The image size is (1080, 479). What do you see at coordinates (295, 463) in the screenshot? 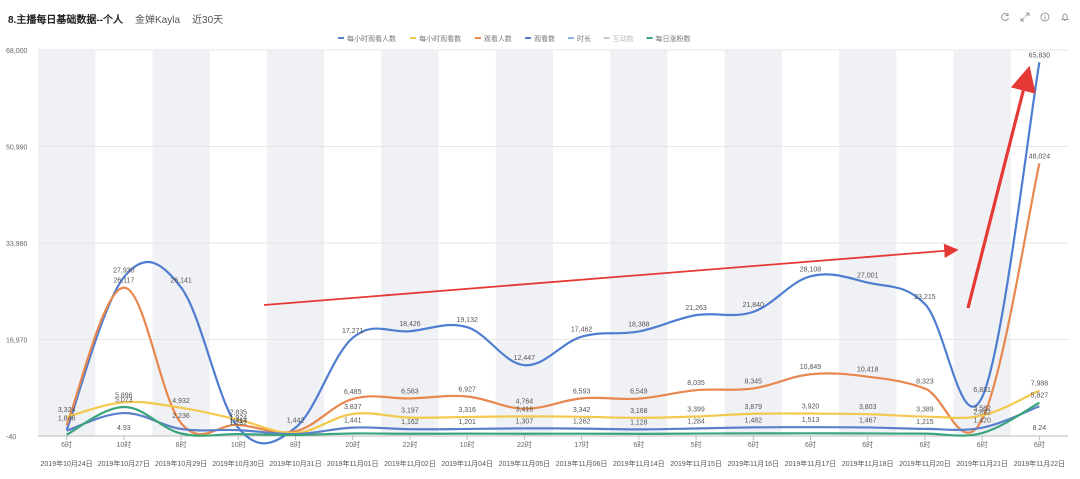
I see `x-date-label: 2019年10月31日` at bounding box center [295, 463].